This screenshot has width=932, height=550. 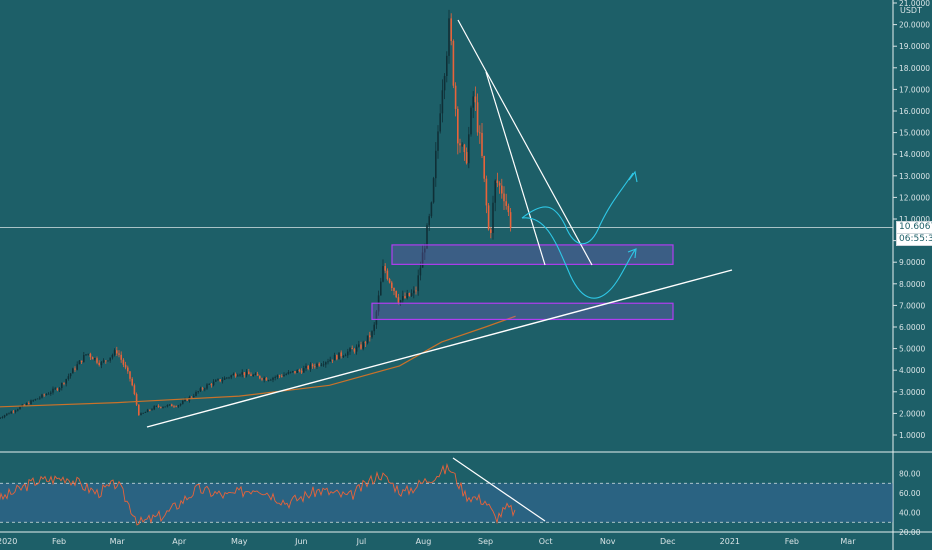 I want to click on y-tick-label: 20.0000, so click(x=914, y=25).